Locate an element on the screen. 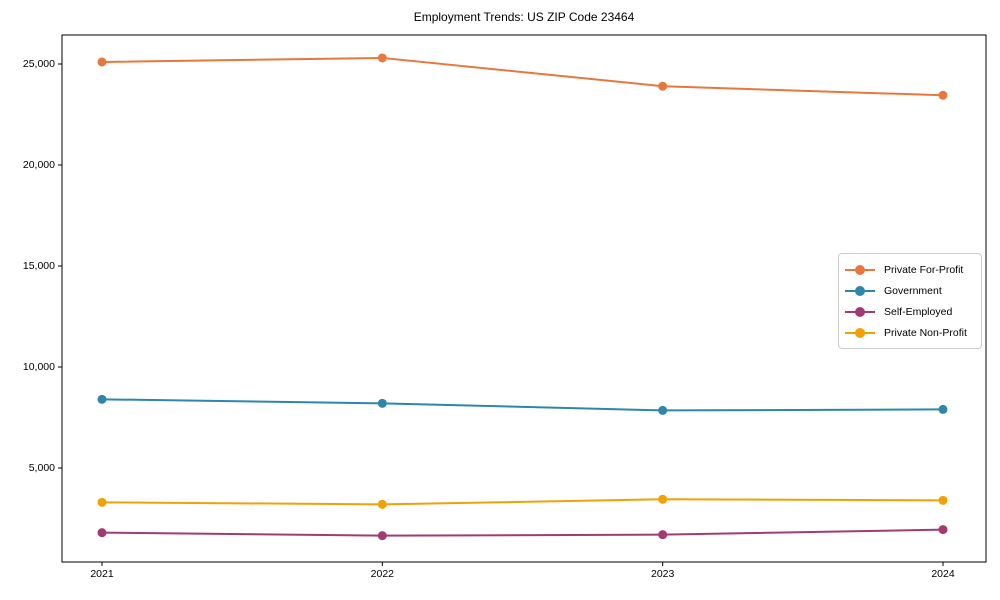 The width and height of the screenshot is (1000, 600). series-line-government is located at coordinates (522, 405).